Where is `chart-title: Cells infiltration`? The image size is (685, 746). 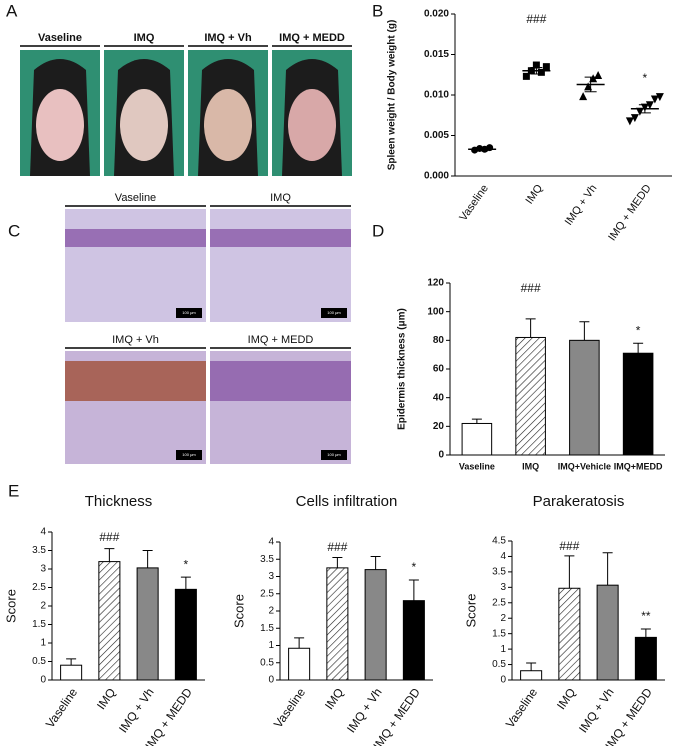
chart-title: Cells infiltration is located at coordinates (347, 501).